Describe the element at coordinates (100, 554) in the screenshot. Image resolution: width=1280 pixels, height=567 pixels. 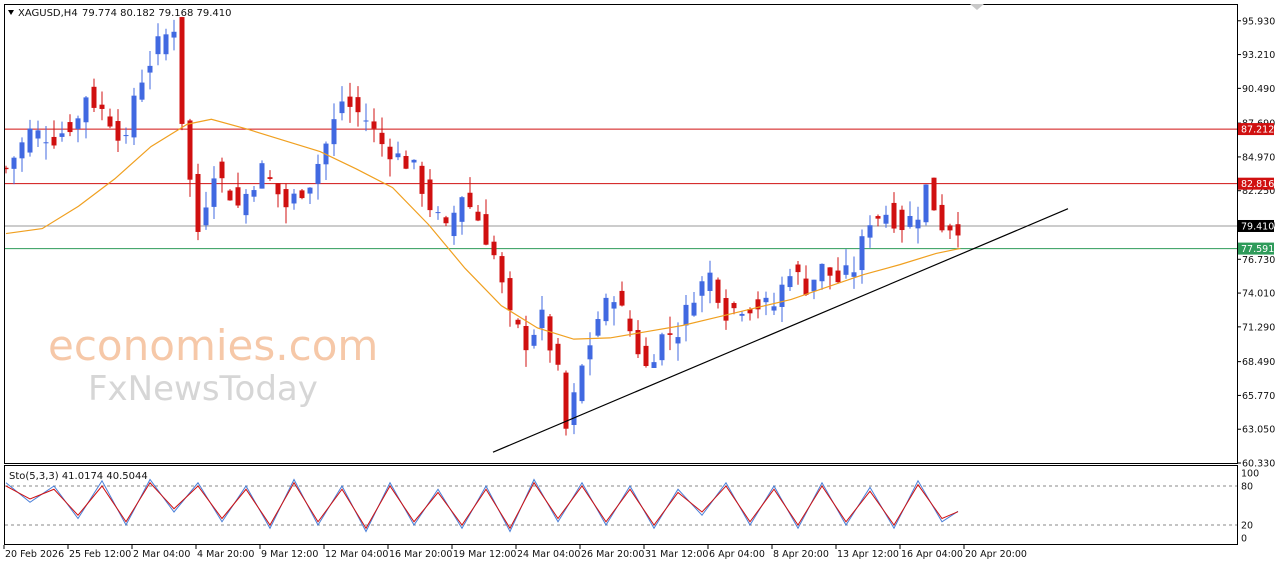
I see `time-tick-label: 25 Feb 12:00` at that location.